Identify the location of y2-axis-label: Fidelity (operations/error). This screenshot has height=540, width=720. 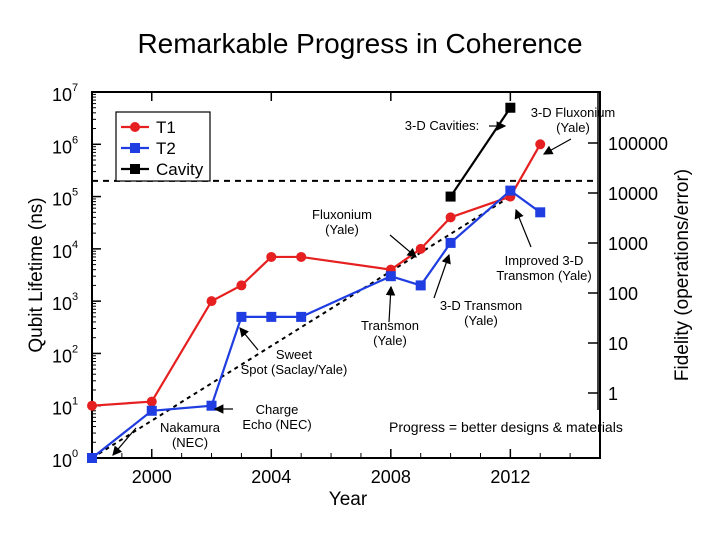
(682, 275).